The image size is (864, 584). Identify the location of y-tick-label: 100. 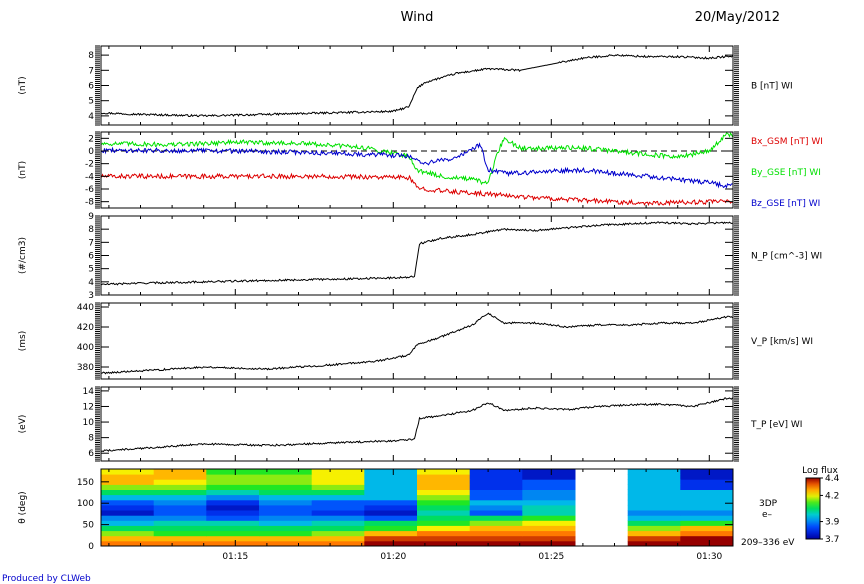
(85, 504).